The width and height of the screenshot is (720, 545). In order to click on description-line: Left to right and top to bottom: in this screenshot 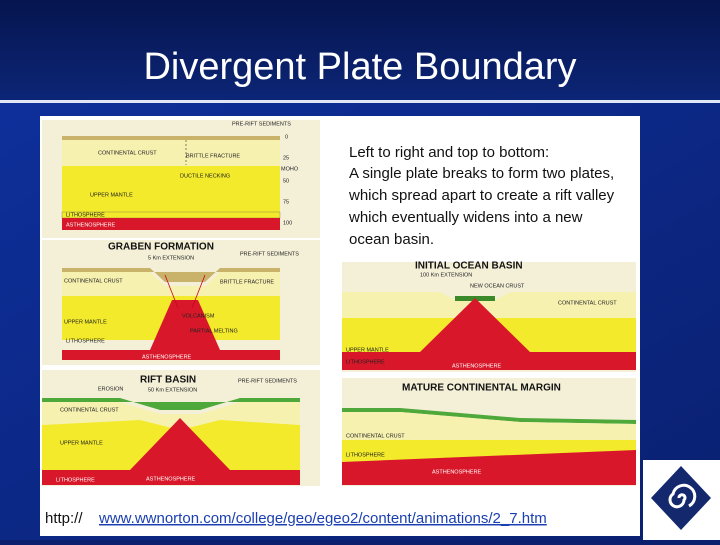, I will do `click(449, 152)`.